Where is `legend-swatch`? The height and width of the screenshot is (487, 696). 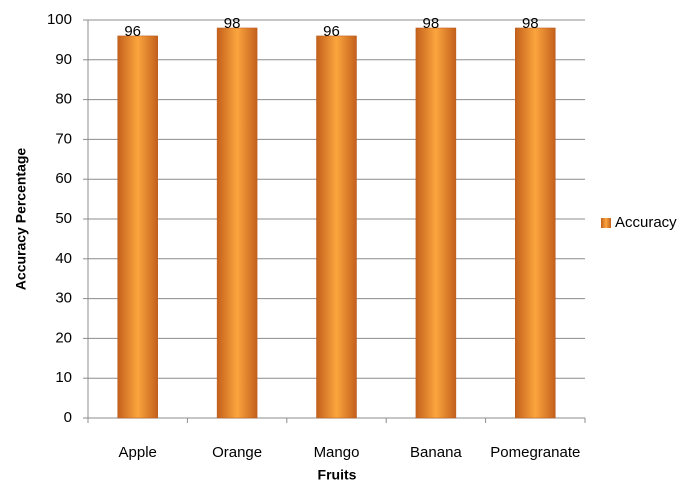 legend-swatch is located at coordinates (606, 223).